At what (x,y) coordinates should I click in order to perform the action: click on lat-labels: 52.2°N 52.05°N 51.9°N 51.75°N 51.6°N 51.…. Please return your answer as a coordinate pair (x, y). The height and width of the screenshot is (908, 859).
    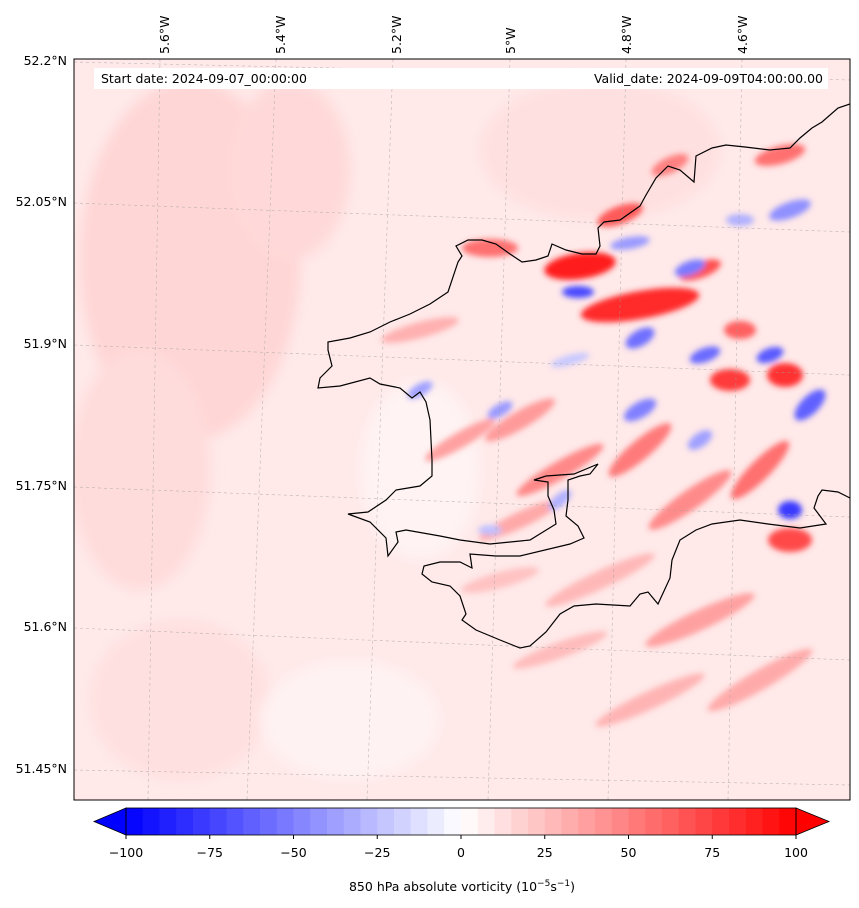
    Looking at the image, I should click on (41, 414).